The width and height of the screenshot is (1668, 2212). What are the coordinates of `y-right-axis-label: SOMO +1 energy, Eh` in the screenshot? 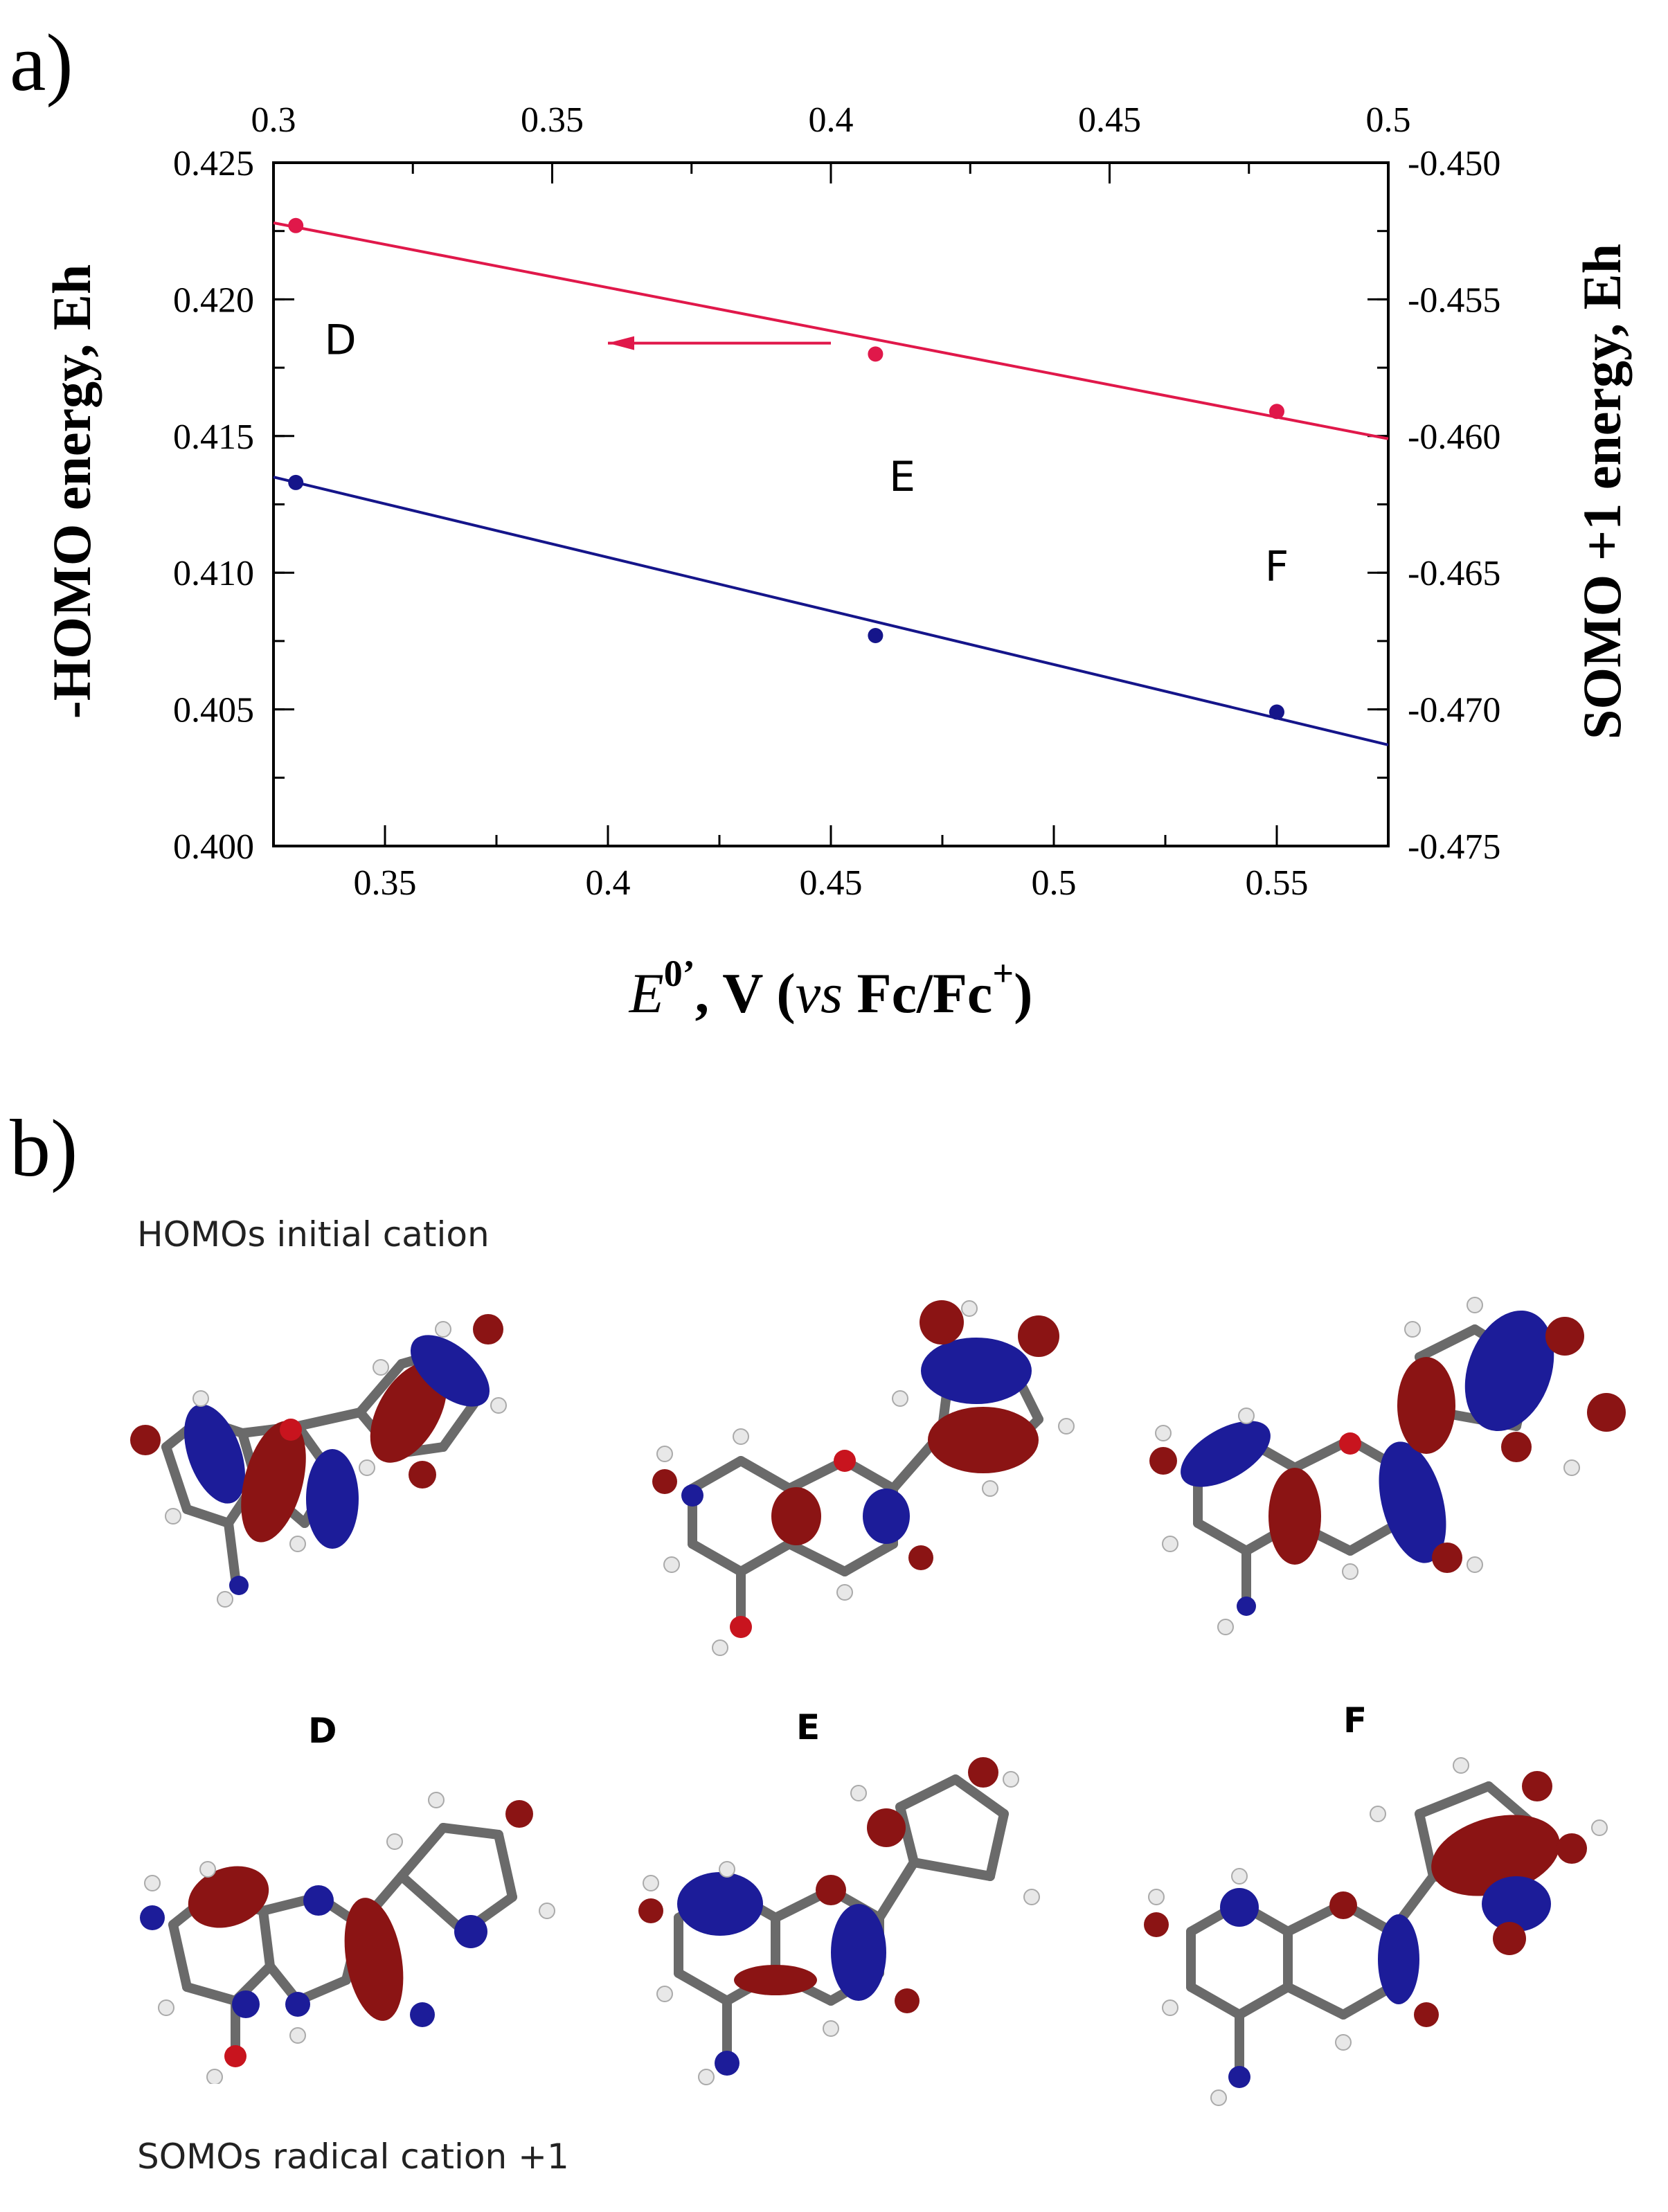 It's located at (1602, 491).